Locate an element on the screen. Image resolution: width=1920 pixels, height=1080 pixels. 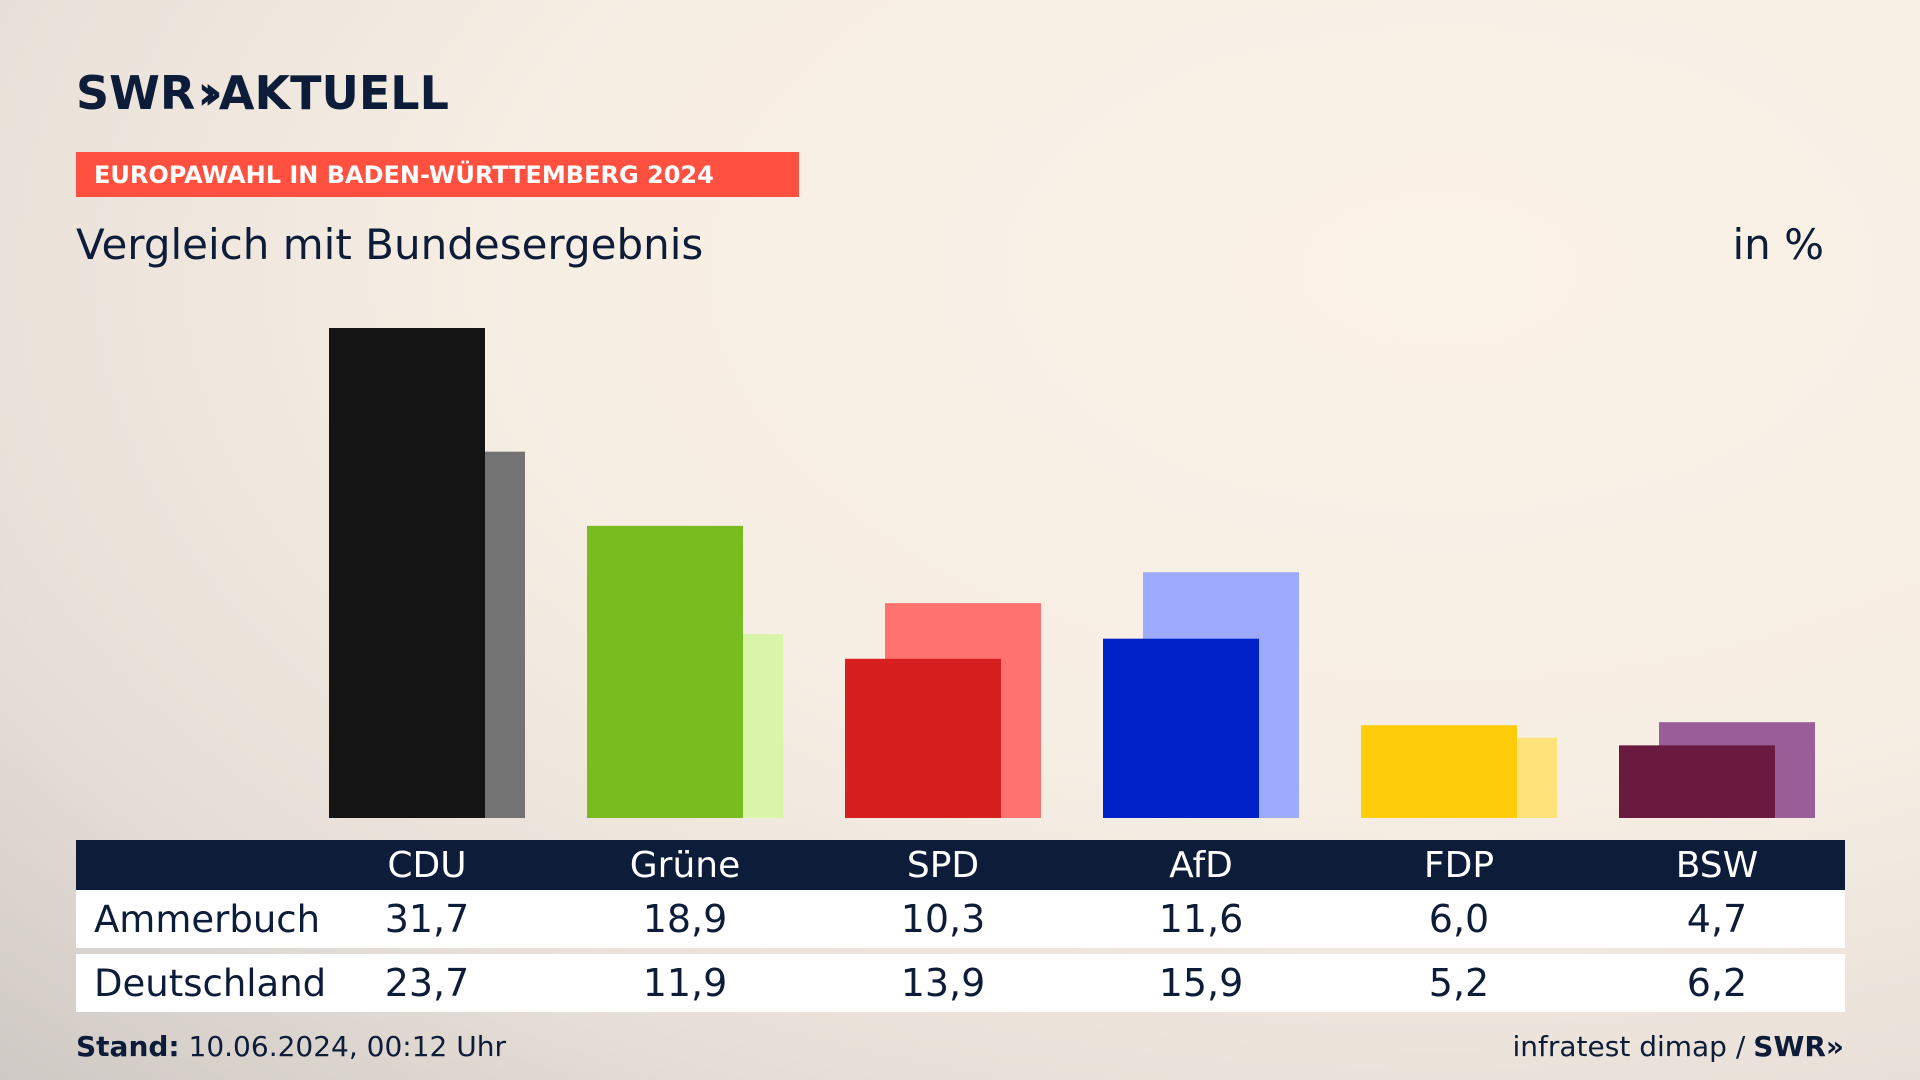
bar-ammerbuch-fdp is located at coordinates (1439, 771).